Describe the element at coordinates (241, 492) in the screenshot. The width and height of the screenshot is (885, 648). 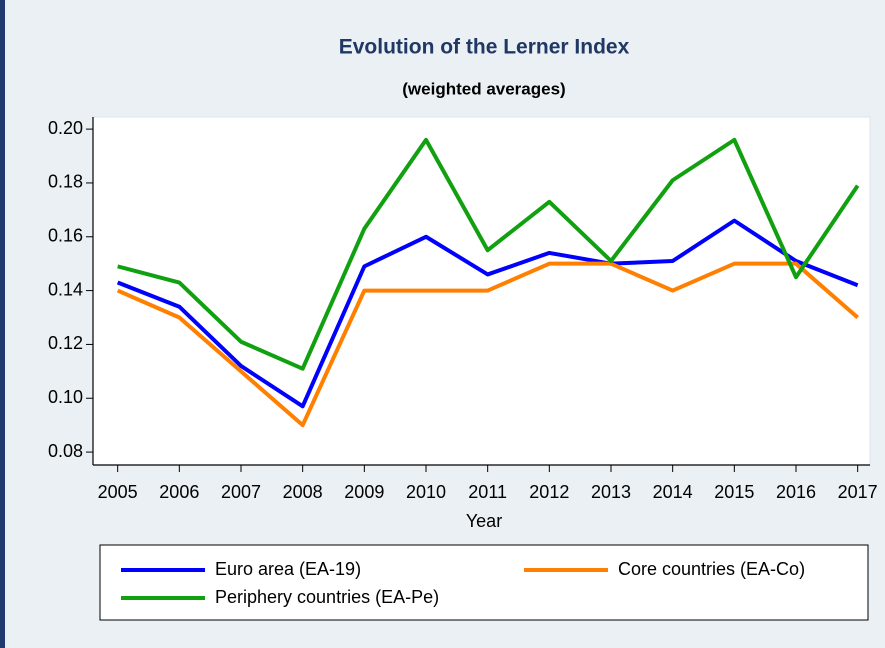
I see `x-tick-label: 2007` at that location.